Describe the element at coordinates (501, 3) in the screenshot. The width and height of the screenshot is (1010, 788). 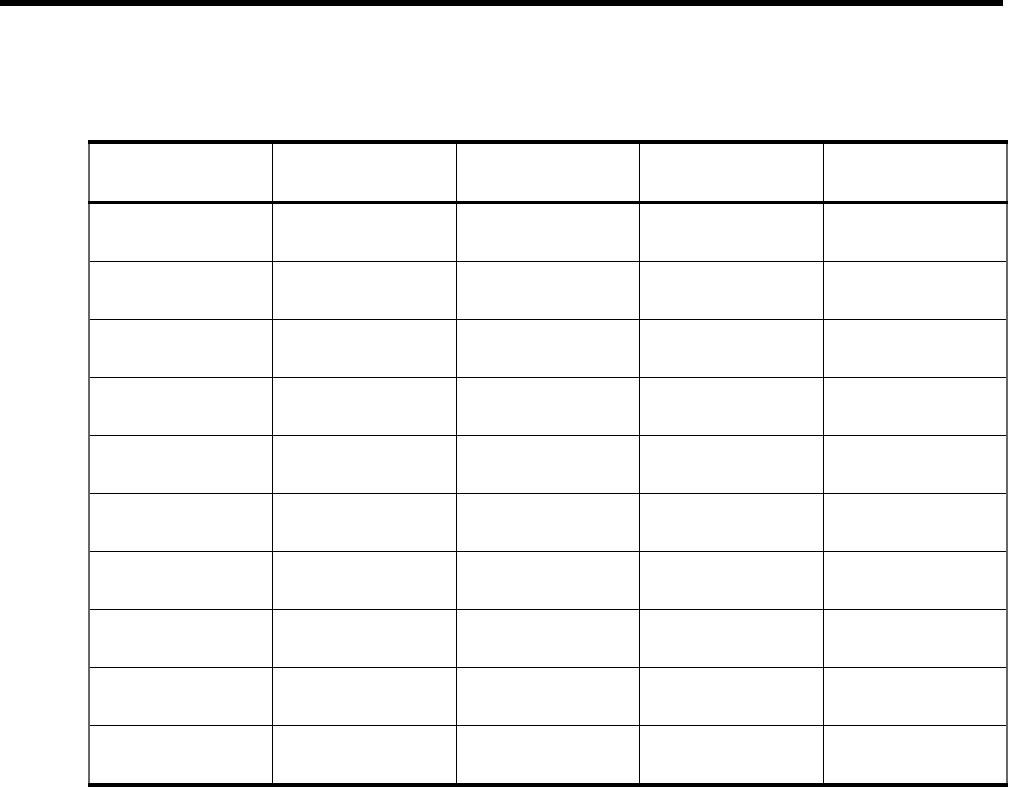
I see `top-rule` at that location.